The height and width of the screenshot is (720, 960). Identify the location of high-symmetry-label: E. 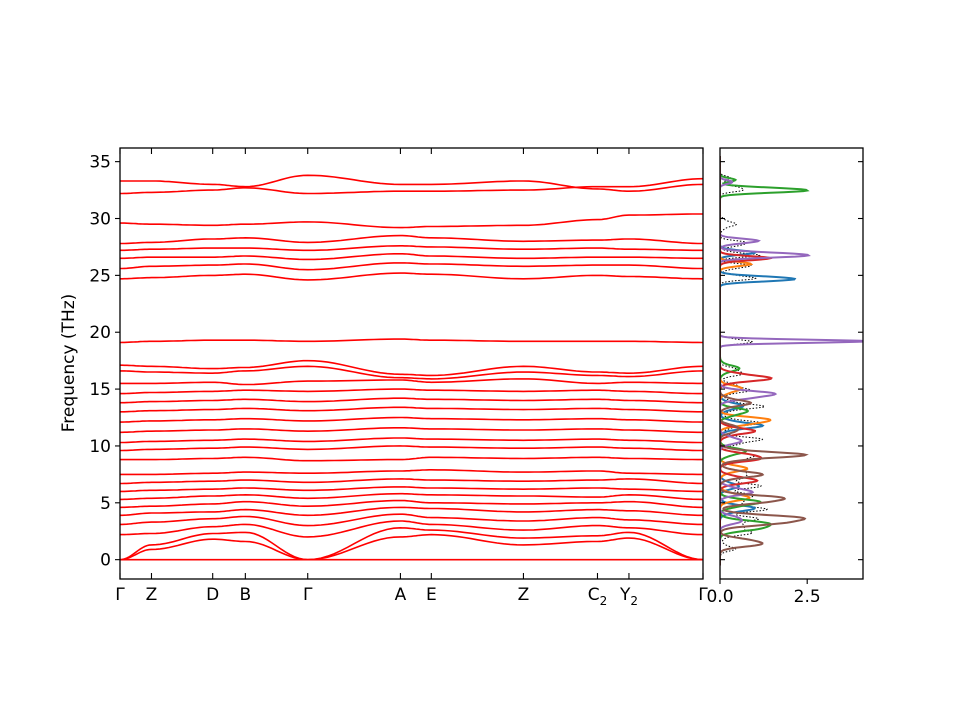
(431, 595).